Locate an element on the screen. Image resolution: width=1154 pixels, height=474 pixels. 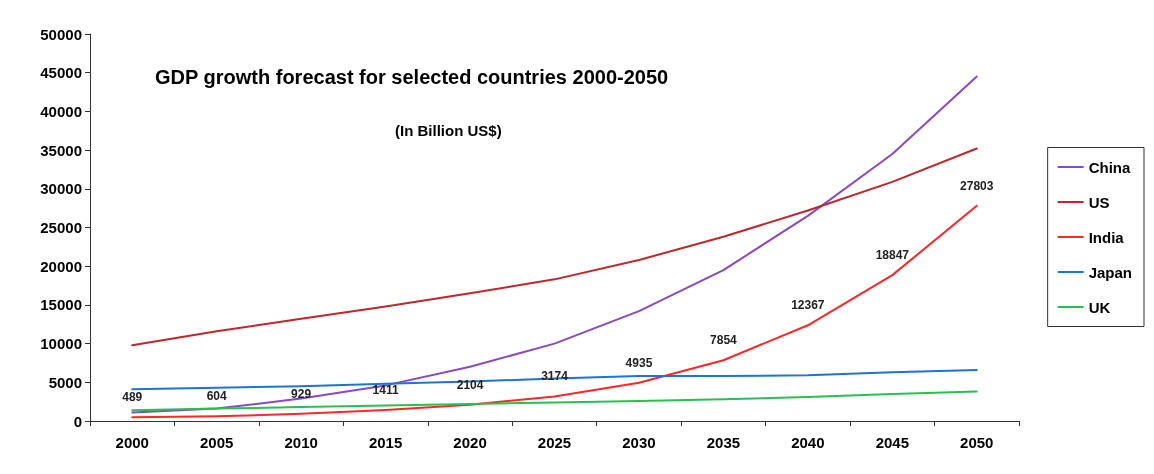
x-tick-label: 2000 is located at coordinates (132, 442).